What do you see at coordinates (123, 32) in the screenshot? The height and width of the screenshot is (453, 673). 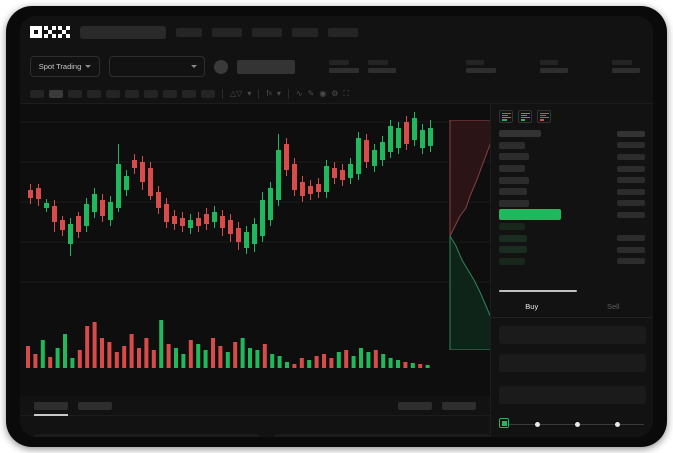 I see `search-input` at bounding box center [123, 32].